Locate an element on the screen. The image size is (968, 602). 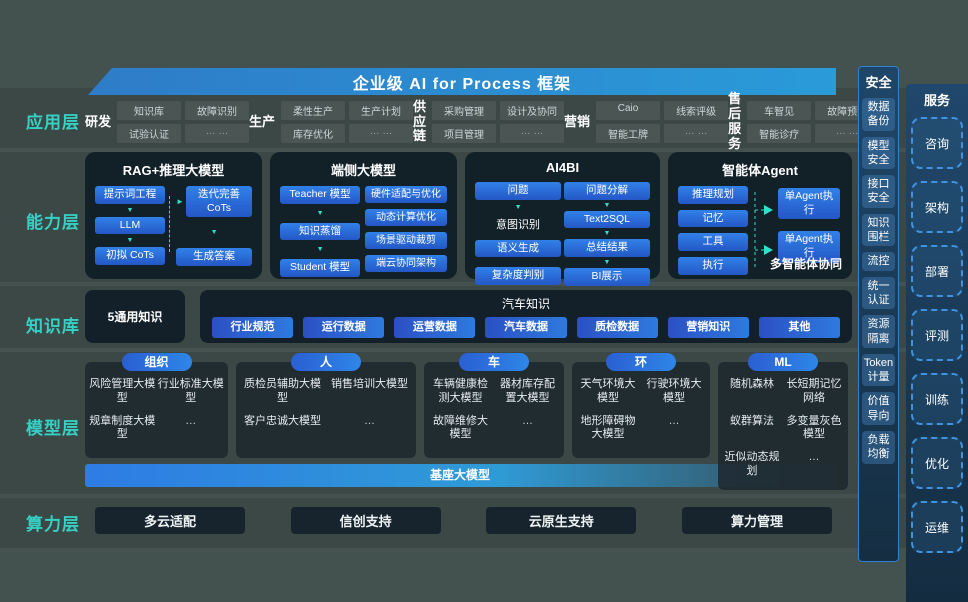
knowledge-pill: 行业规范 is located at coordinates (253, 327).